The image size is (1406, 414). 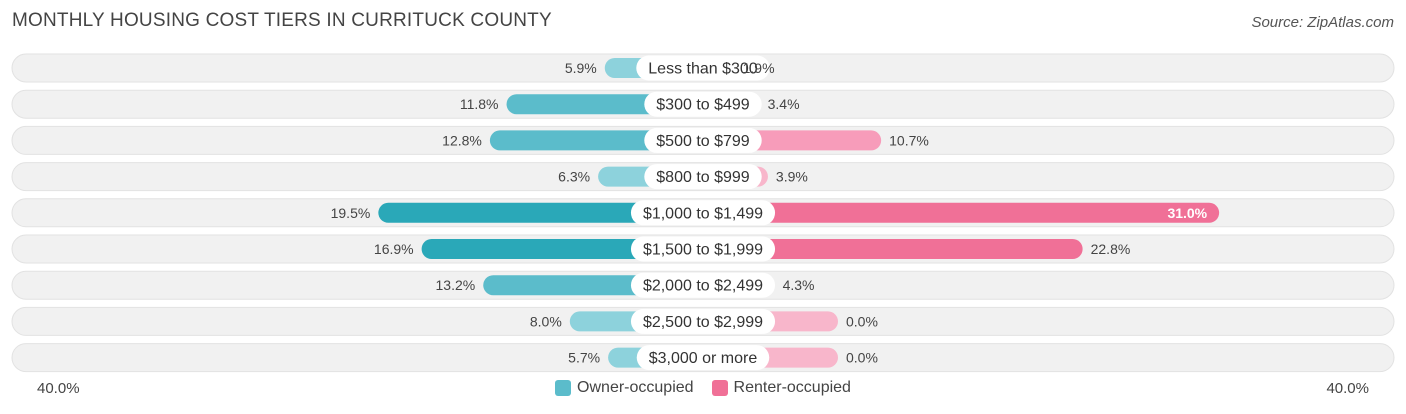 I want to click on category-label: $2,000 to $2,499, so click(x=703, y=286).